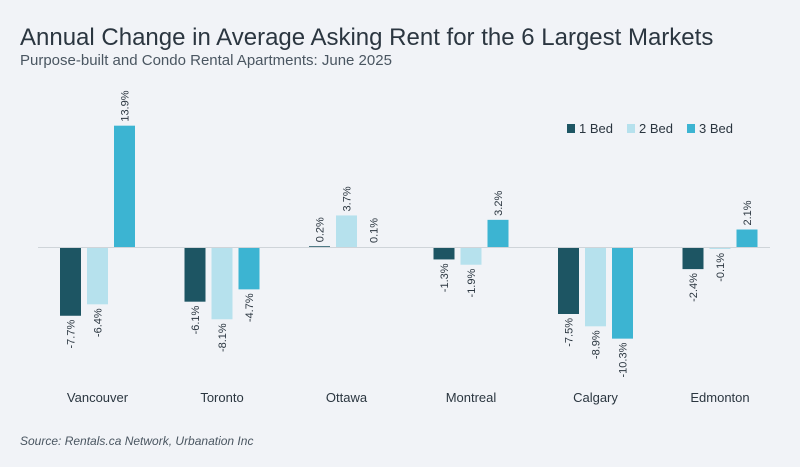  Describe the element at coordinates (348, 198) in the screenshot. I see `label-ottawa-2bed: 3.7%` at that location.